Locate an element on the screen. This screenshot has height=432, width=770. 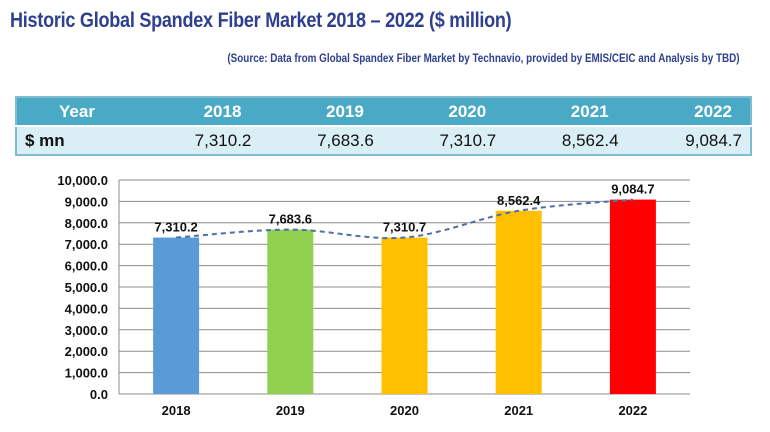
y-tick-label: 2,000.0 is located at coordinates (86, 351).